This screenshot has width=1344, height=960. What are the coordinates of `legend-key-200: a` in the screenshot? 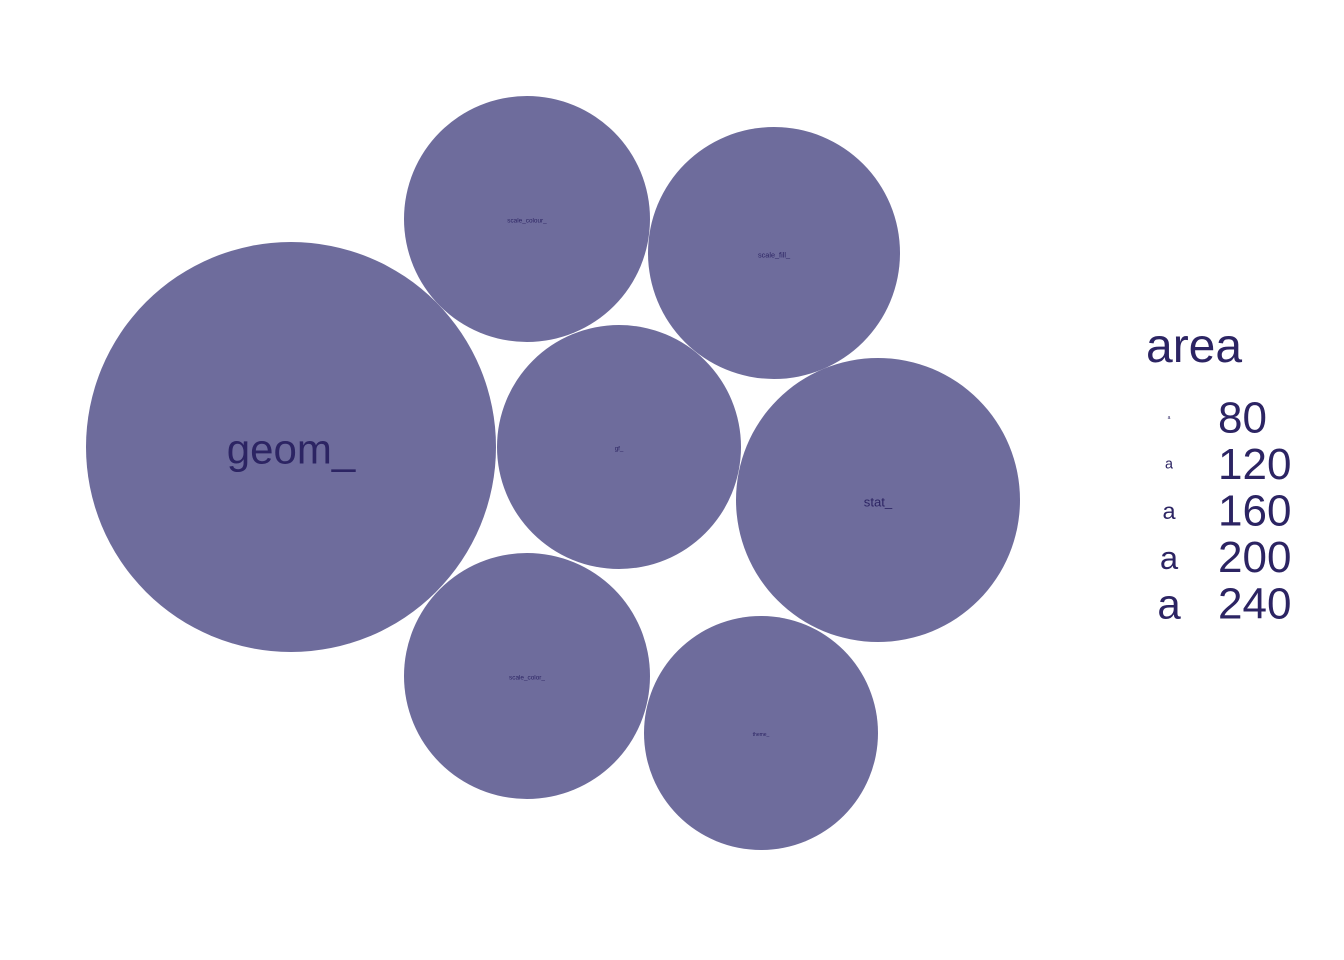 It's located at (1169, 557).